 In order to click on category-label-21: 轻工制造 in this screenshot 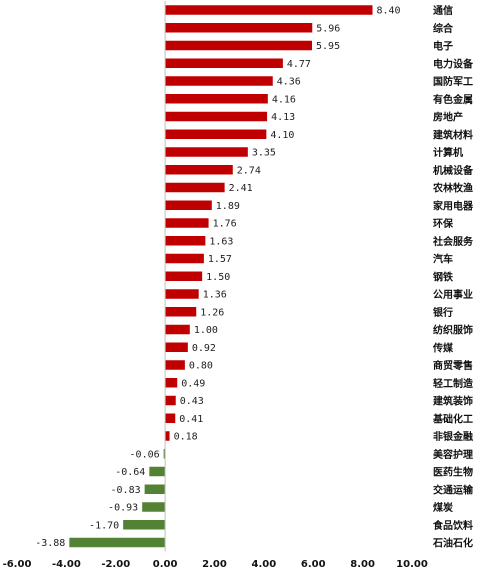, I will do `click(453, 383)`.